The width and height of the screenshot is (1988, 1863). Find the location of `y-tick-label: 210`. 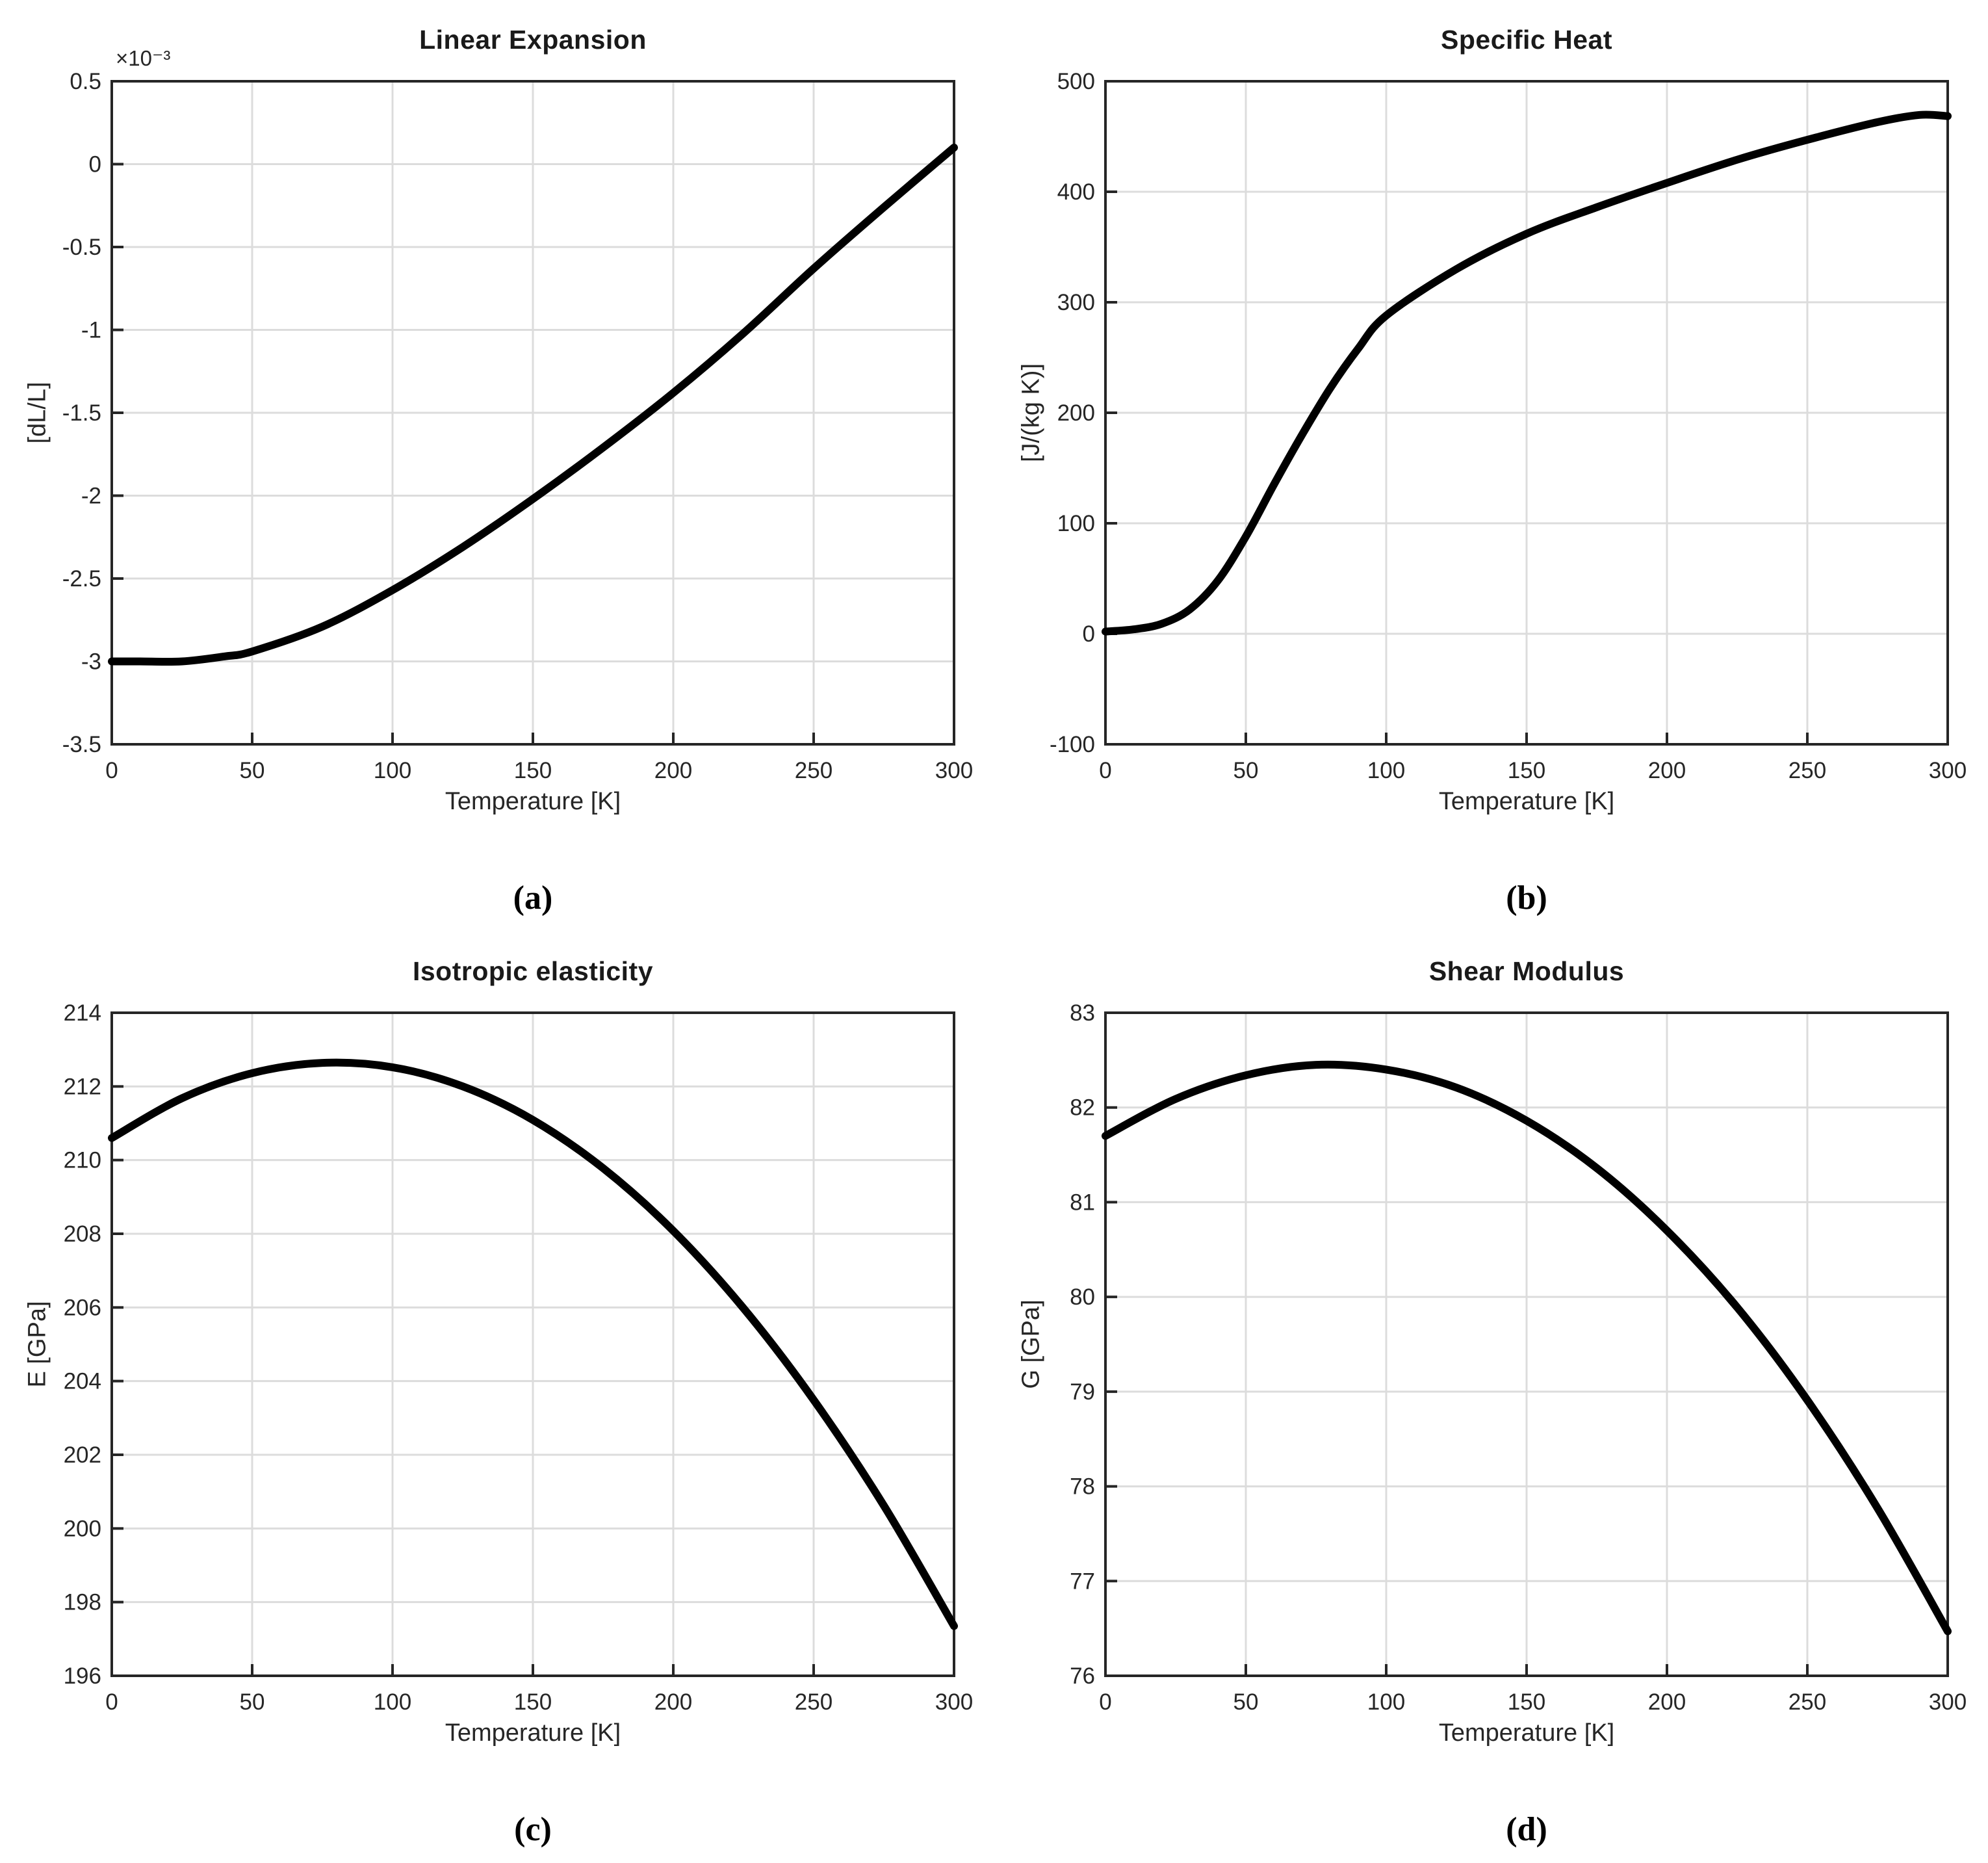

y-tick-label: 210 is located at coordinates (83, 1160).